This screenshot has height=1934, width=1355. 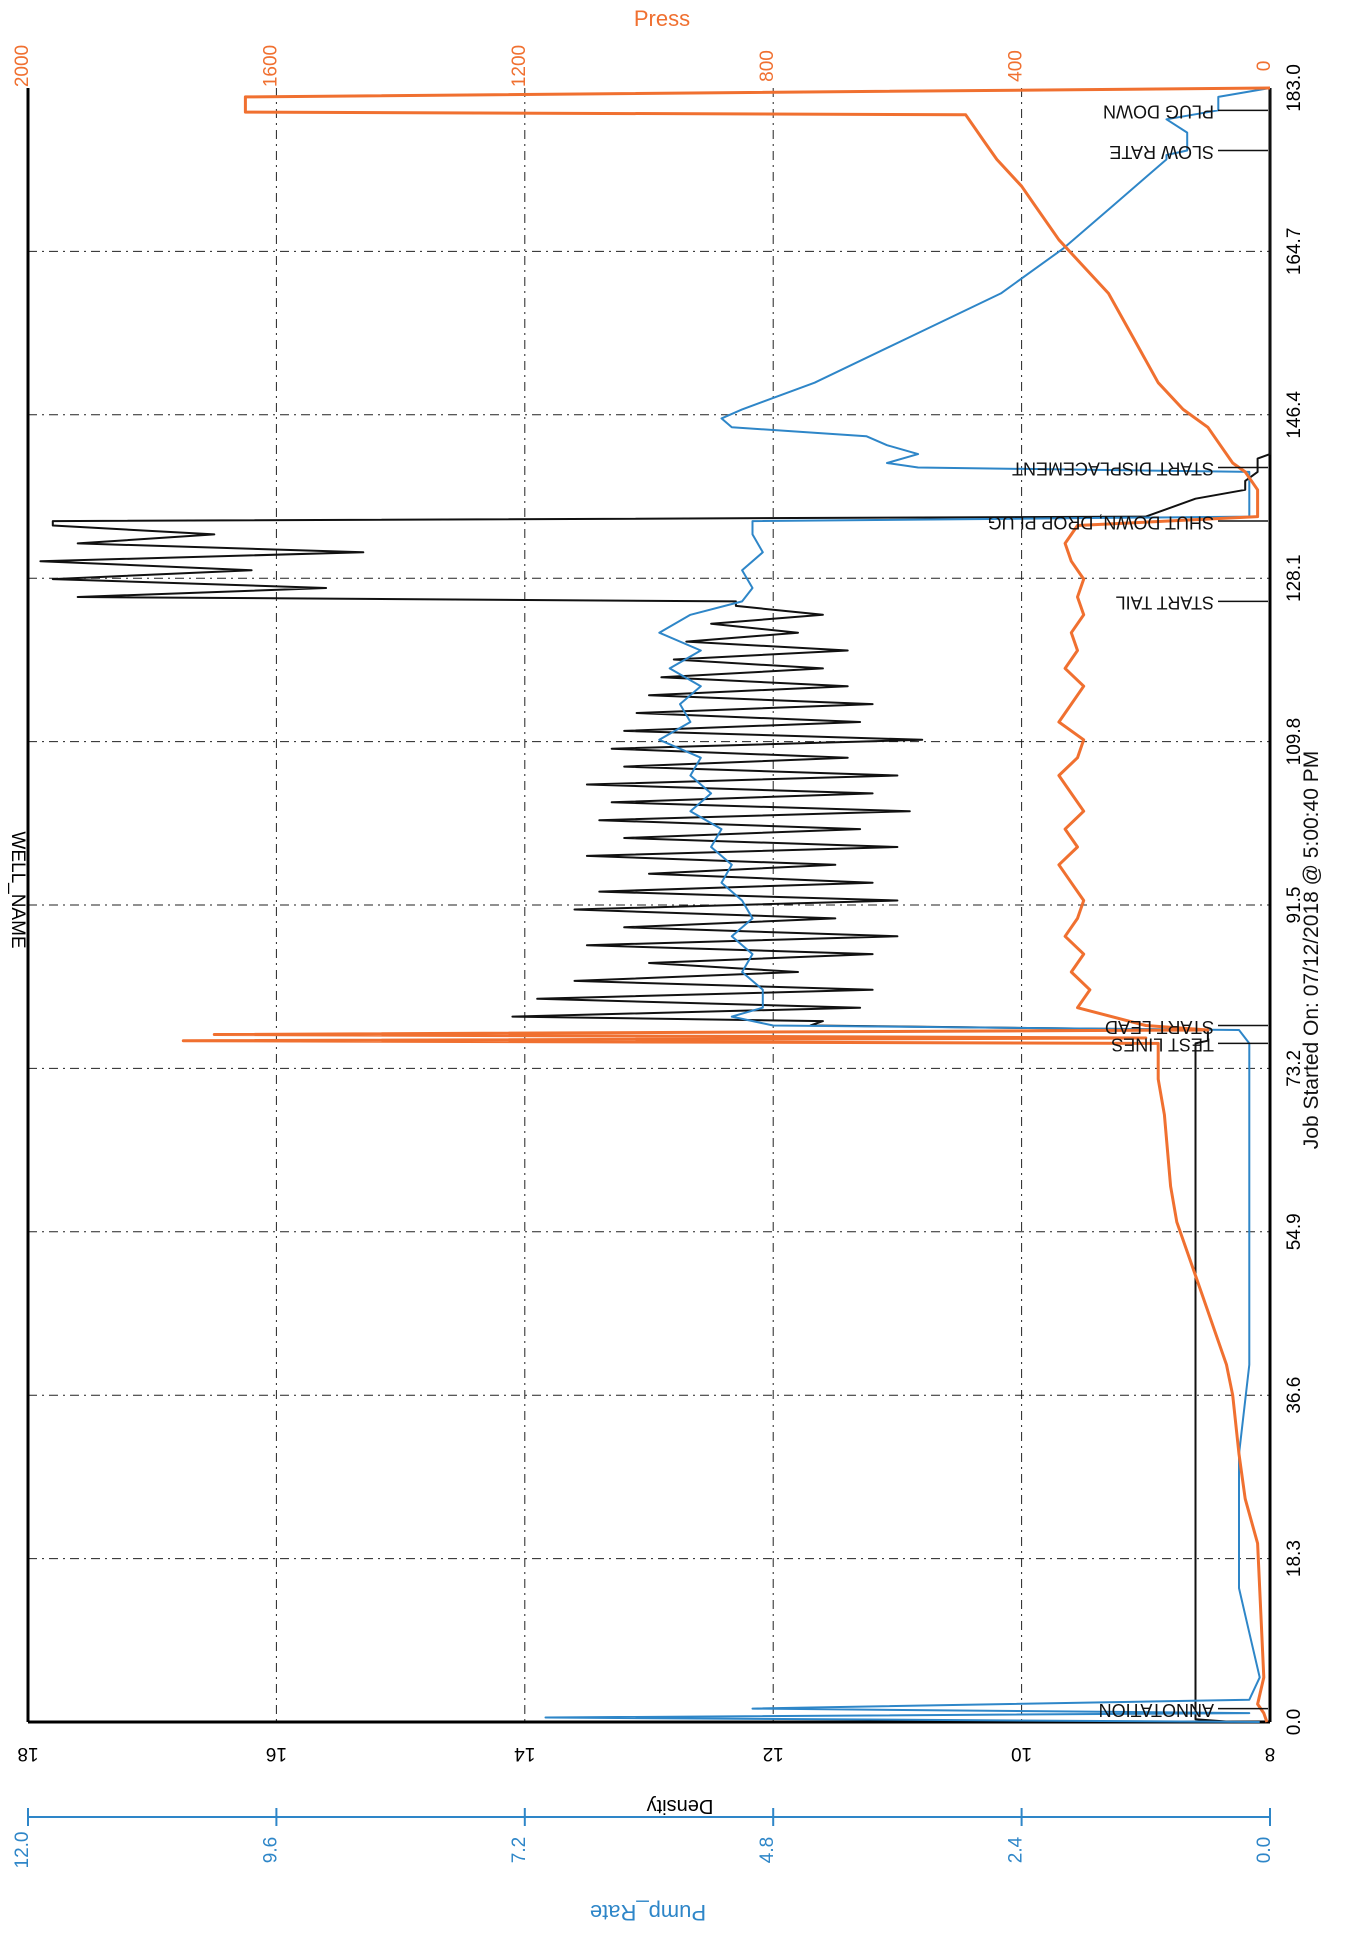 What do you see at coordinates (17, 889) in the screenshot?
I see `well-name: WELL_NAME` at bounding box center [17, 889].